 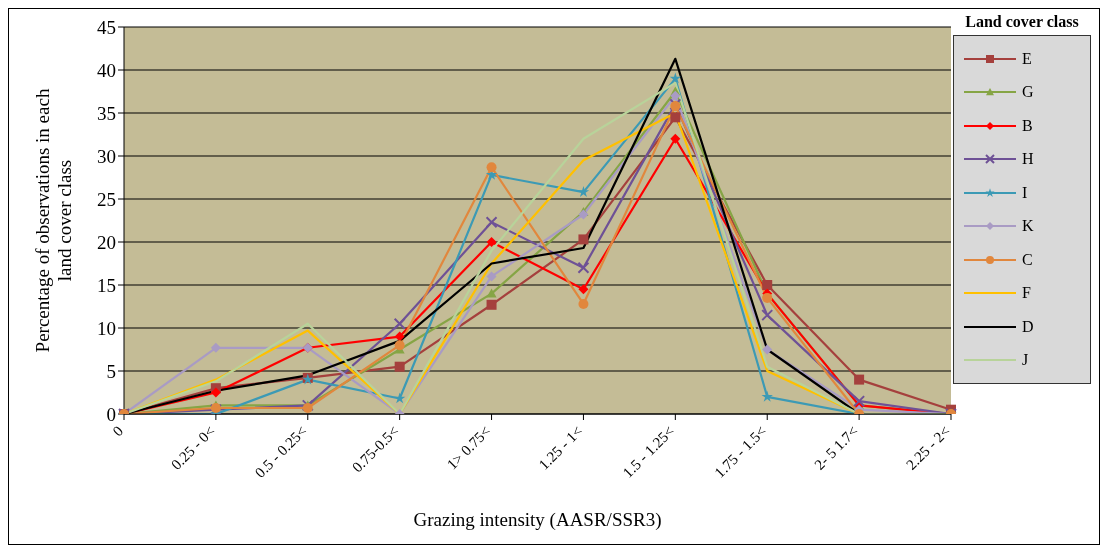 I want to click on legend-label: E, so click(x=1027, y=58).